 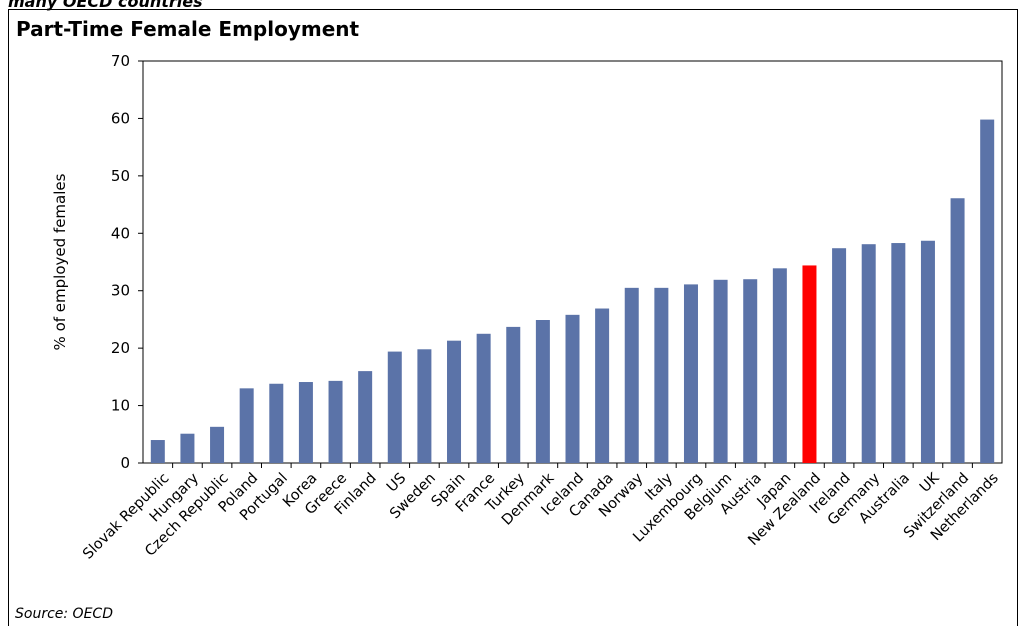 I want to click on bar-luxembourg, so click(x=690, y=373).